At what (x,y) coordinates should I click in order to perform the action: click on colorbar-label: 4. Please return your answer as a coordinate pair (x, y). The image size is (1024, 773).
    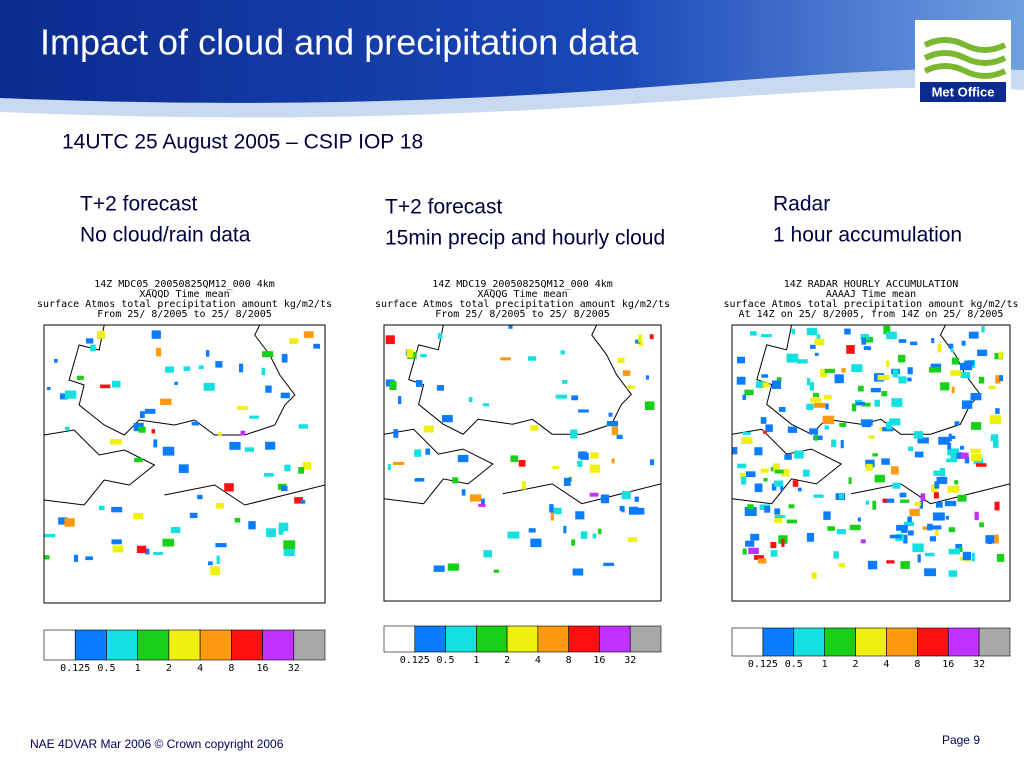
    Looking at the image, I should click on (538, 660).